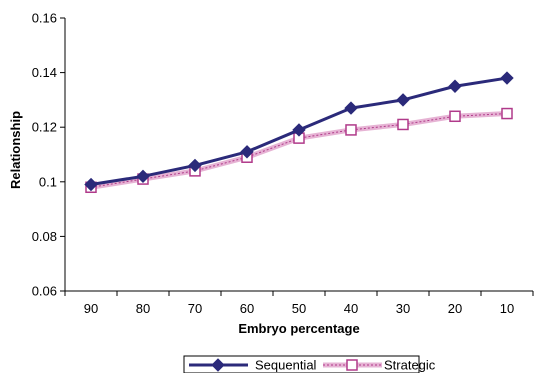 The width and height of the screenshot is (534, 373). What do you see at coordinates (44, 72) in the screenshot?
I see `y-tick-label: 0.14` at bounding box center [44, 72].